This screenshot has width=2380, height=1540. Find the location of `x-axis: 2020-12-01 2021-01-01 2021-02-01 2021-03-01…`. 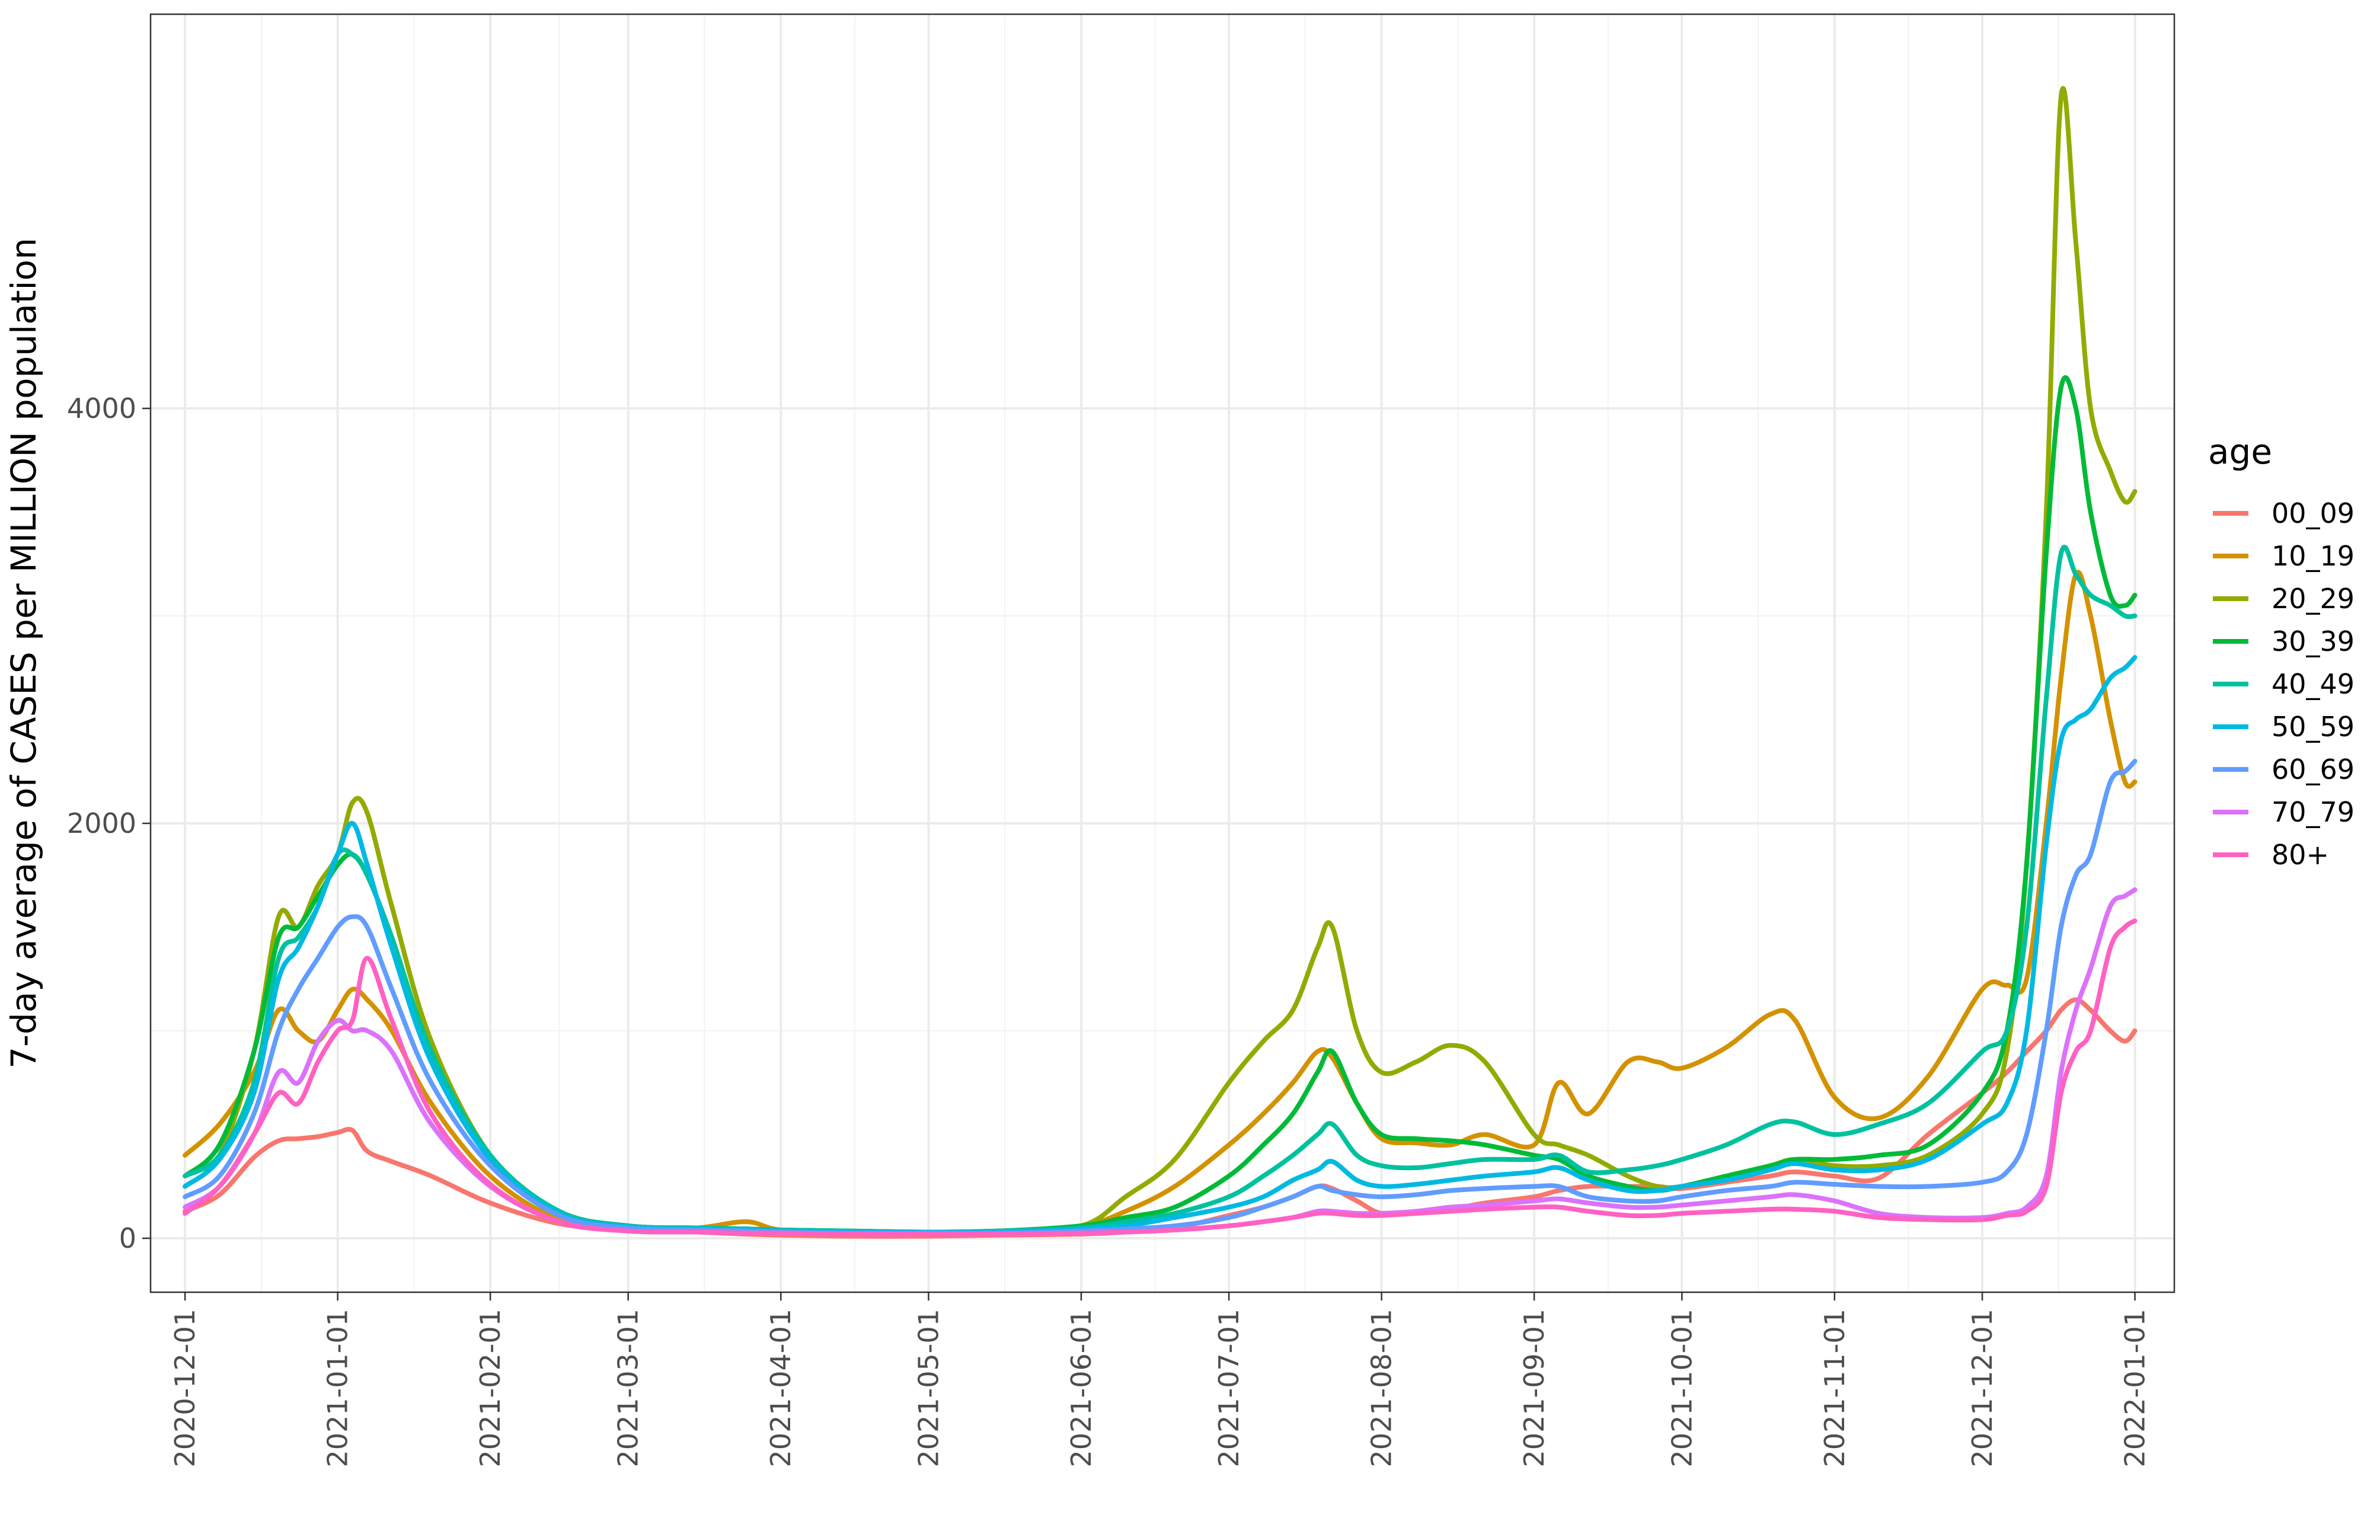

x-axis: 2020-12-01 2021-01-01 2021-02-01 2021-03-01… is located at coordinates (1160, 1379).